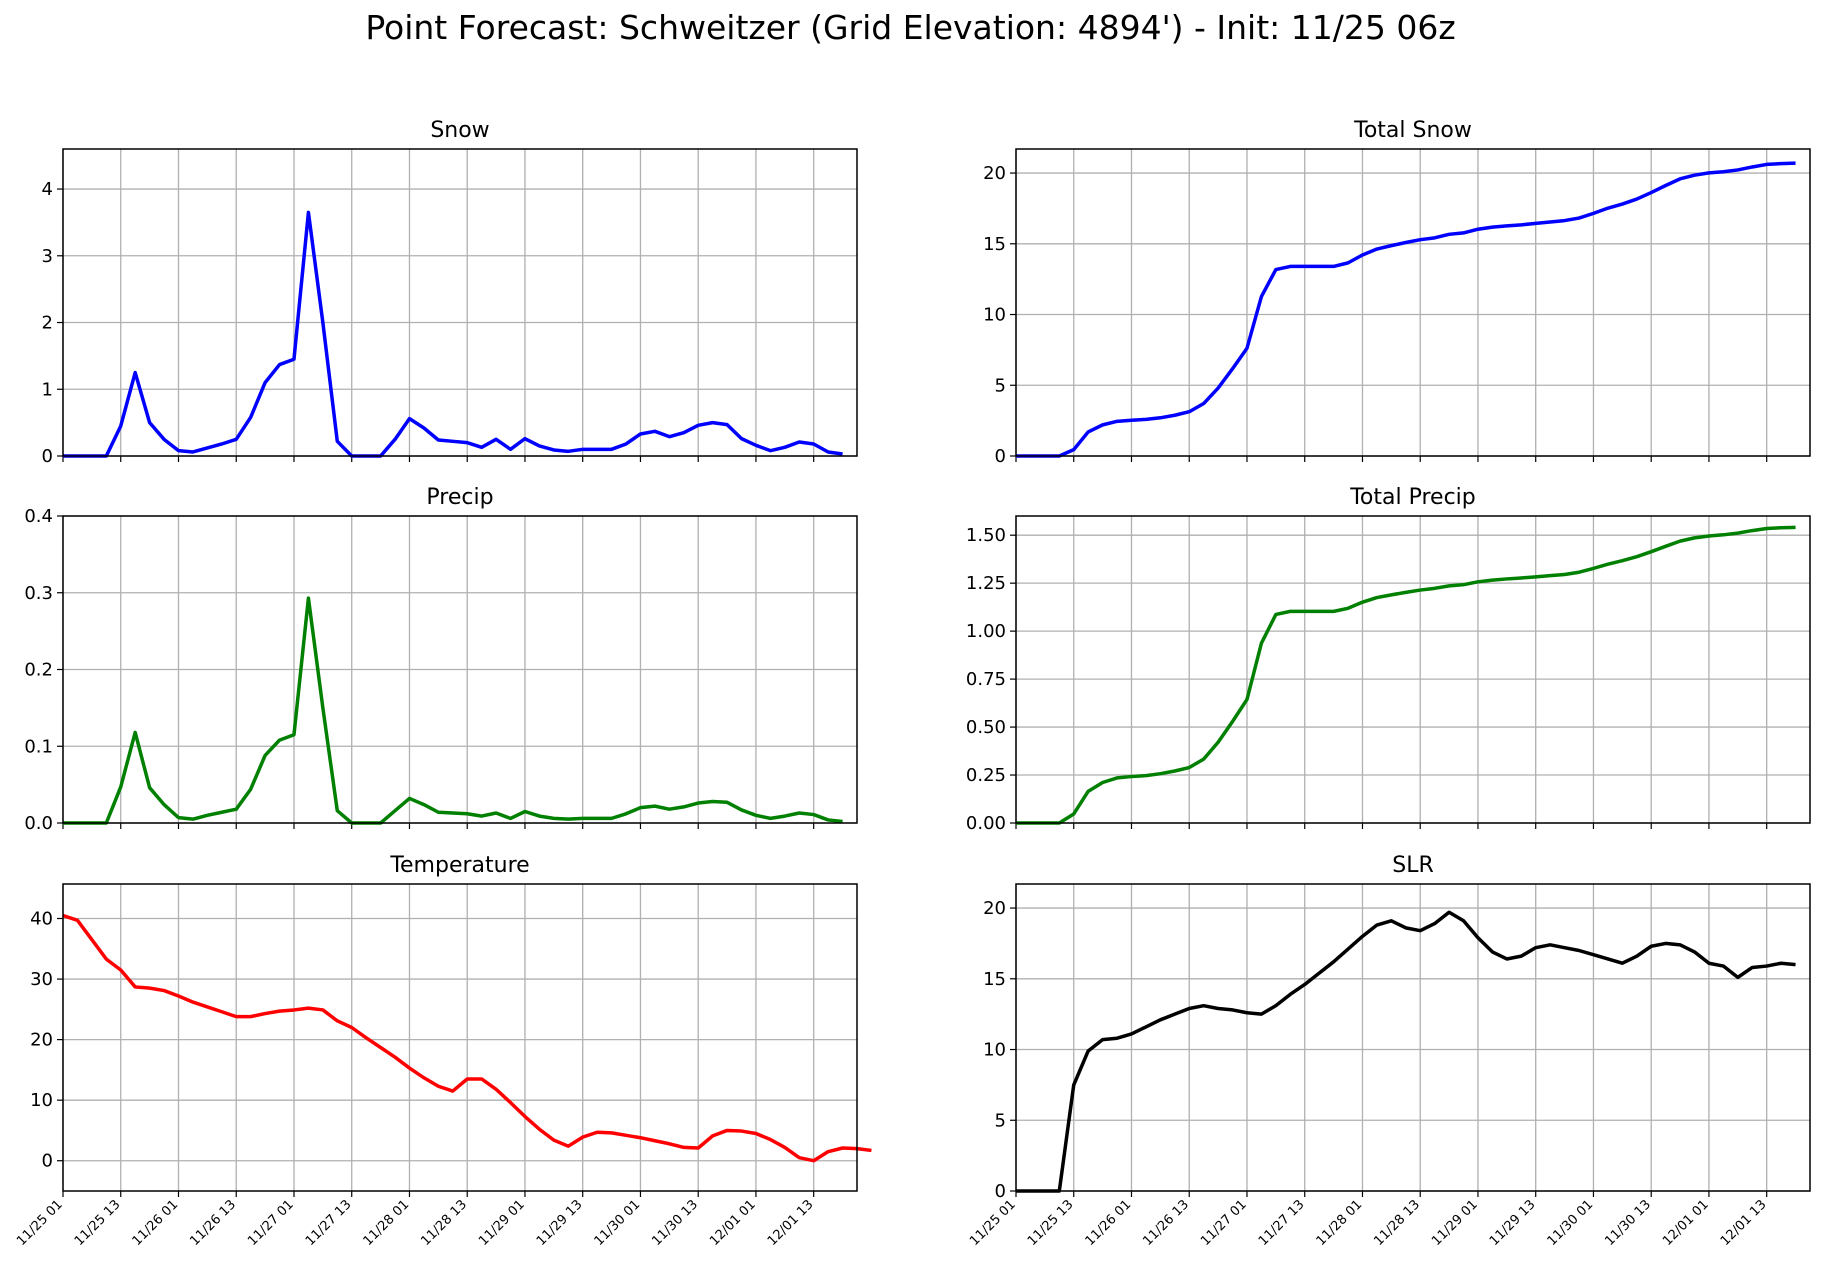 Image resolution: width=1821 pixels, height=1274 pixels. Describe the element at coordinates (47, 389) in the screenshot. I see `y-tick-label: 1` at that location.